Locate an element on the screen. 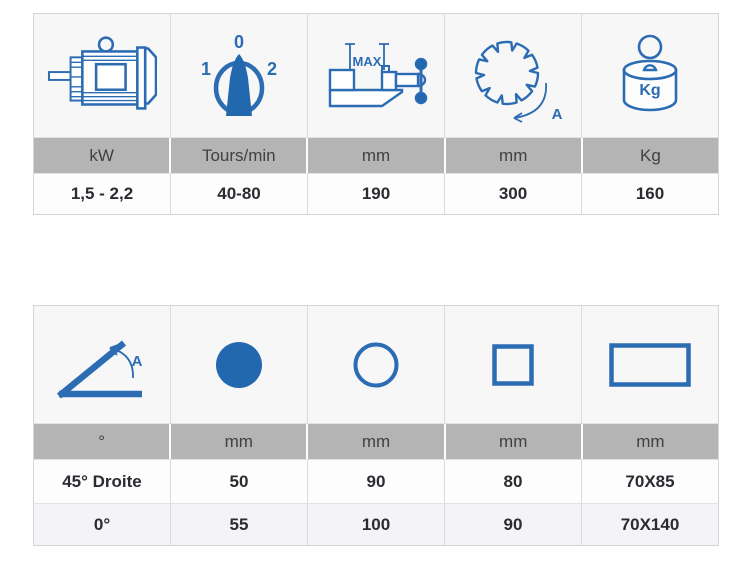 The height and width of the screenshot is (565, 729). vise-max-icon: MAX is located at coordinates (378, 74).